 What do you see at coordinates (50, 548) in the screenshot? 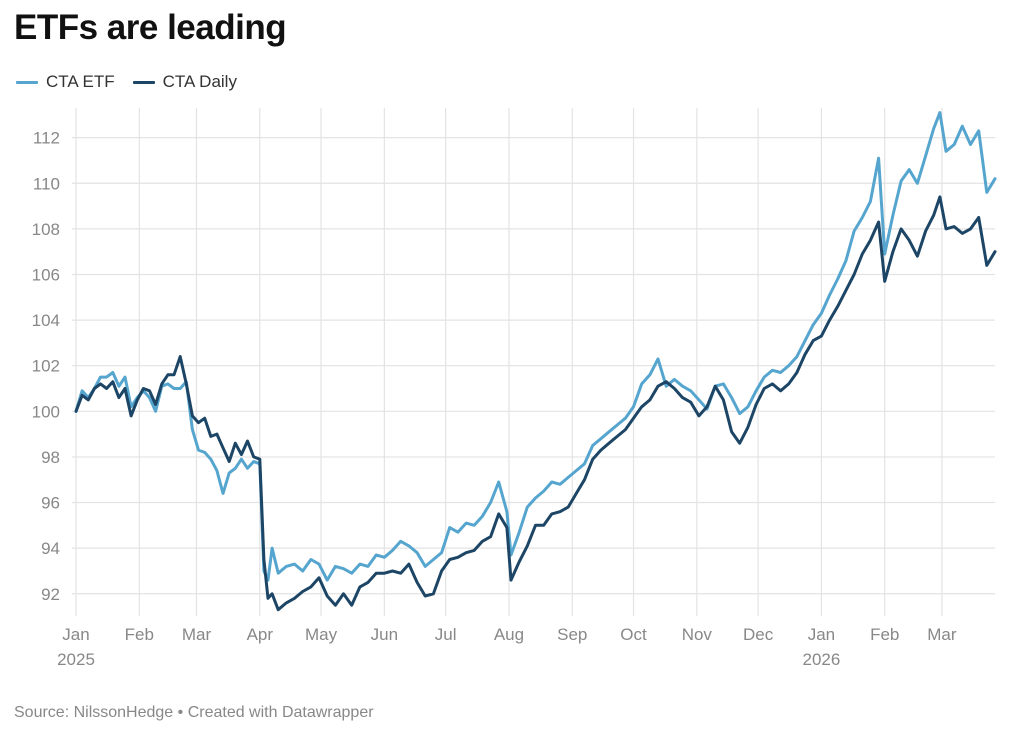
I see `y-tick-label: 94` at bounding box center [50, 548].